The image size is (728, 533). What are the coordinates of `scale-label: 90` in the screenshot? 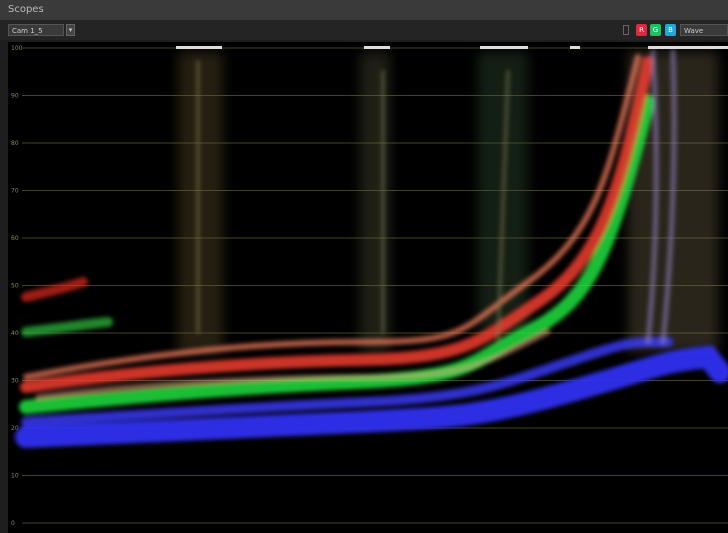 It's located at (15, 96).